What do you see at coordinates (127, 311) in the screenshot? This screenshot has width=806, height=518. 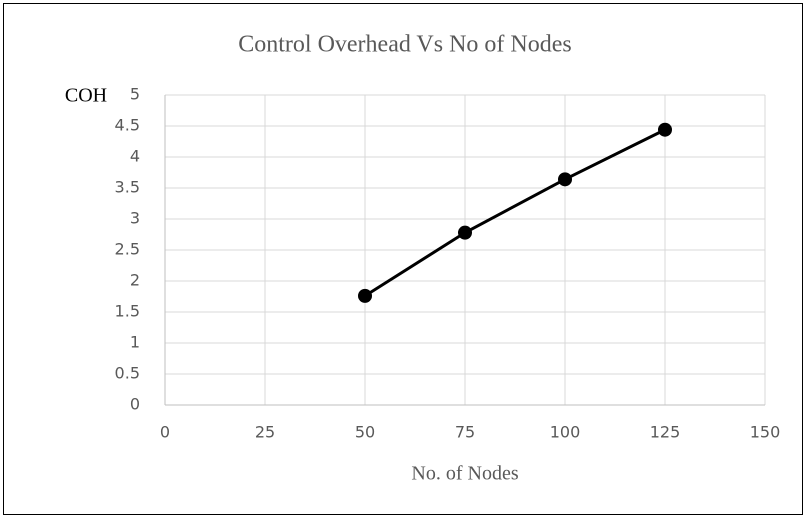 I see `y-tick-label: 1.5` at bounding box center [127, 311].